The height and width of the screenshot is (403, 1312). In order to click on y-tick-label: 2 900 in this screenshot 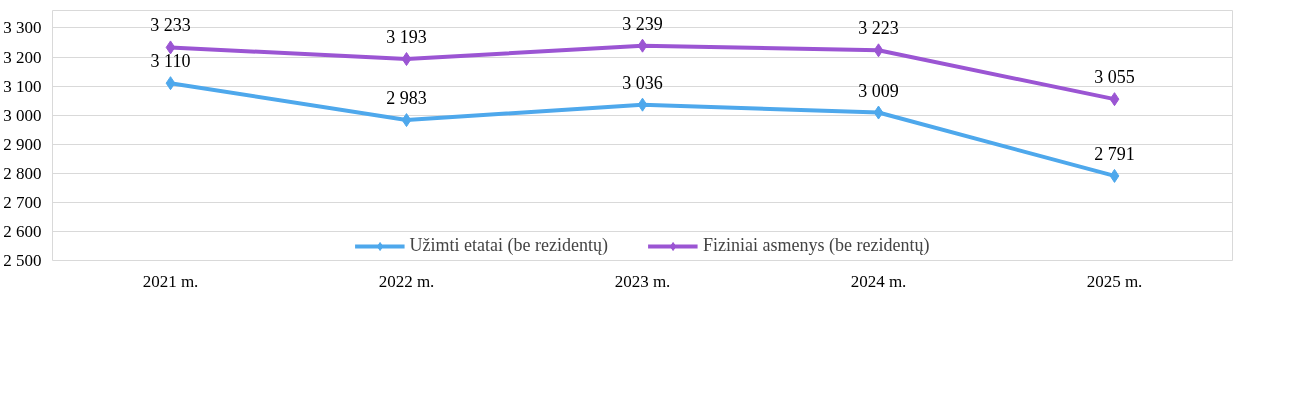, I will do `click(22, 144)`.